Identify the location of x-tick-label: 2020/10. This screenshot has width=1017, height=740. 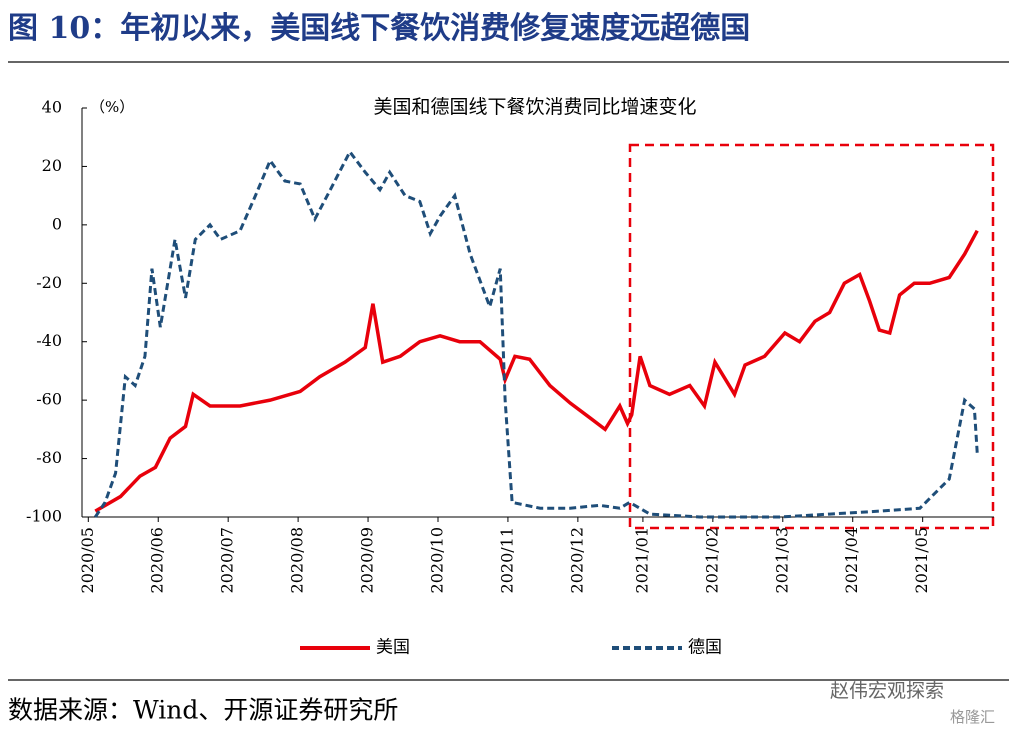
(436, 560).